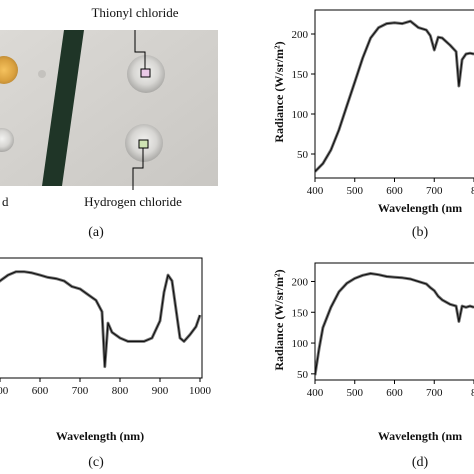 This screenshot has height=474, width=474. What do you see at coordinates (9, 70) in the screenshot?
I see `orange-sample` at bounding box center [9, 70].